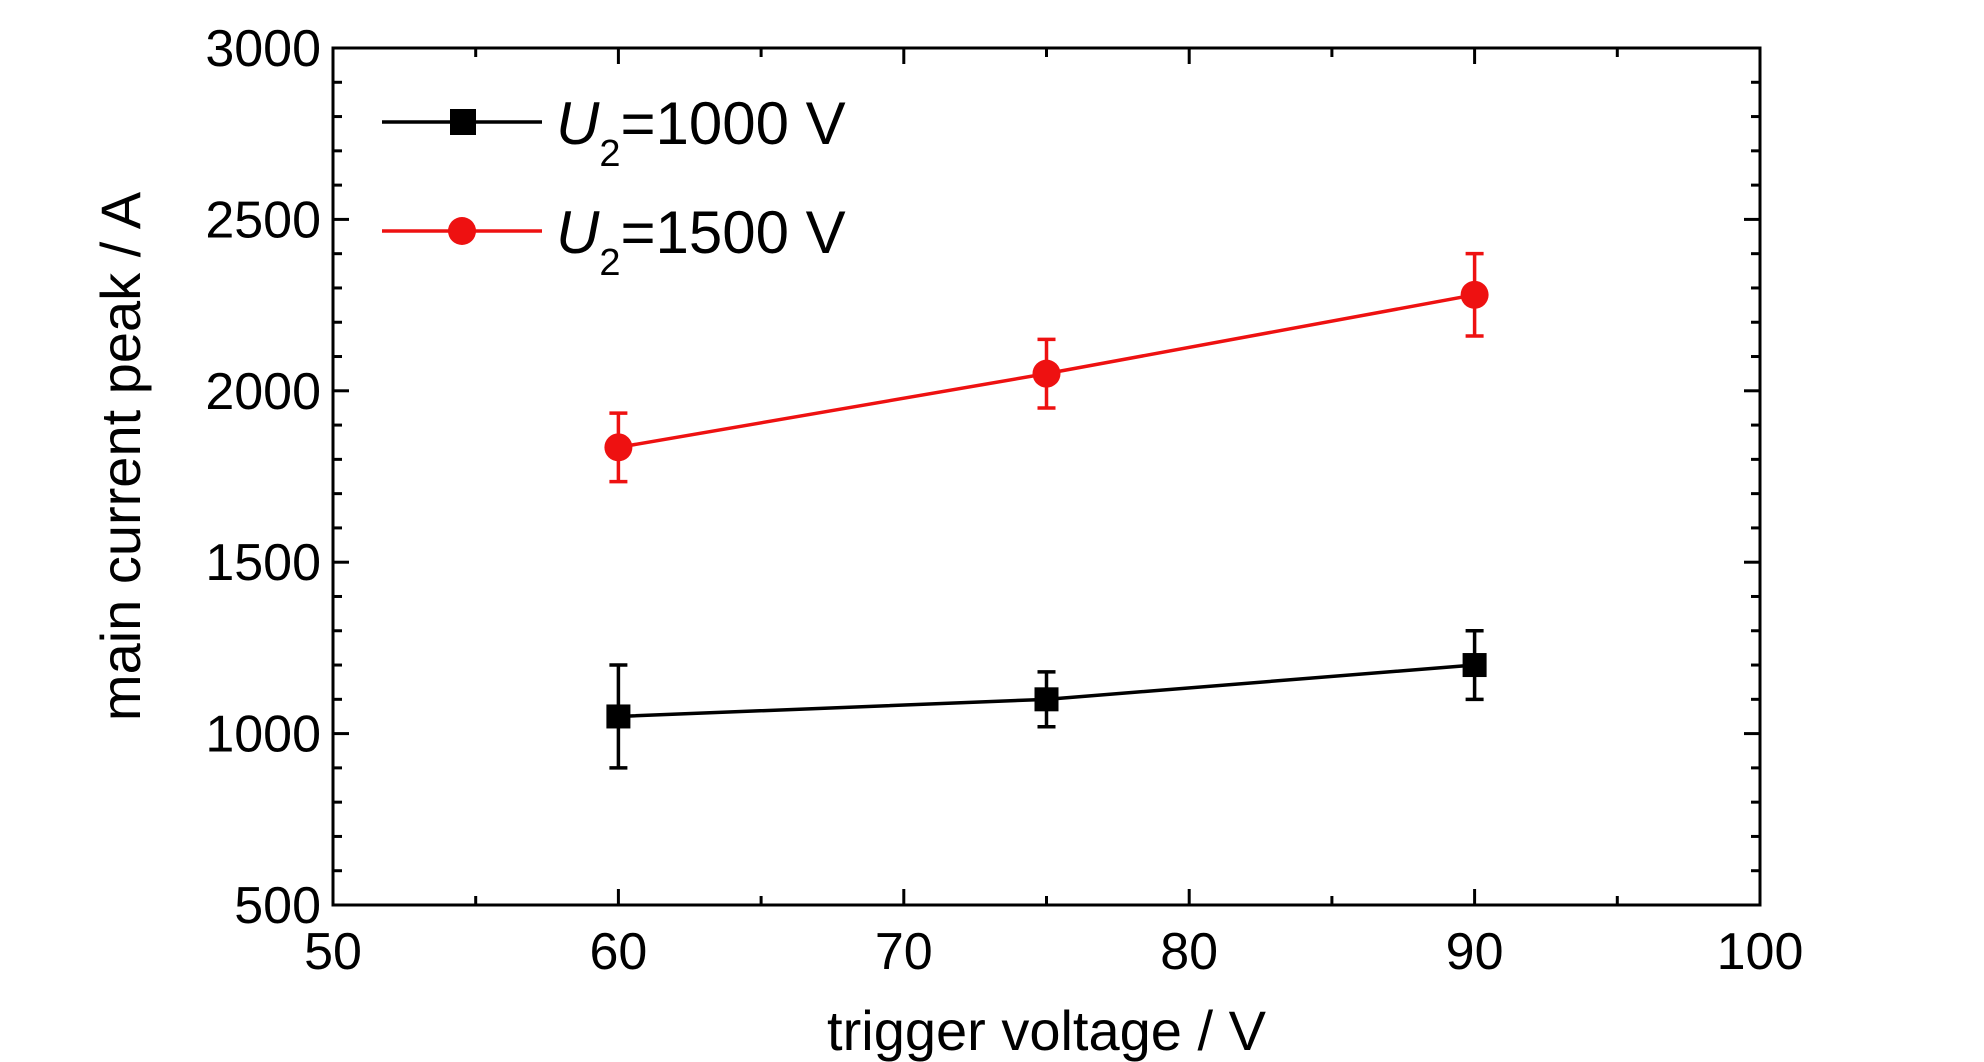  I want to click on x-tick-label: 100, so click(1760, 952).